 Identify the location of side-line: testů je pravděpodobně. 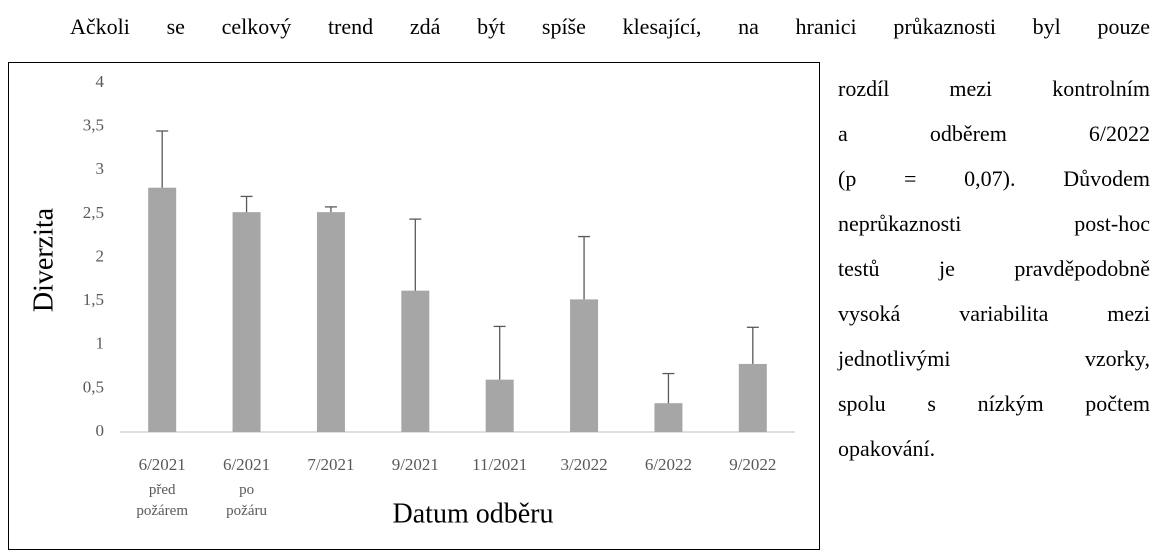
(994, 268).